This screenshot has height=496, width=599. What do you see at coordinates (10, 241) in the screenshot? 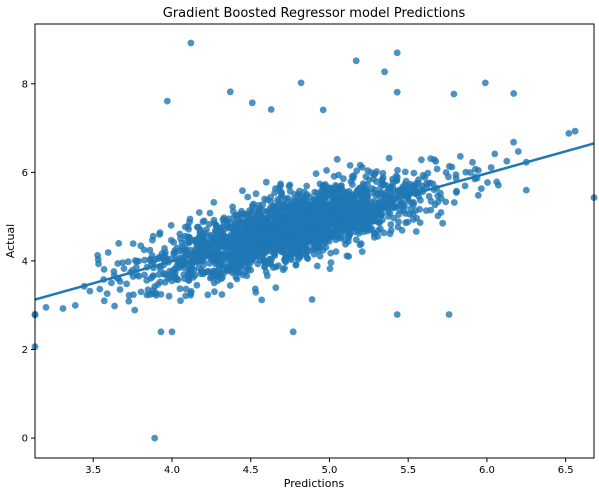
I see `y-axis-label: Actual` at bounding box center [10, 241].